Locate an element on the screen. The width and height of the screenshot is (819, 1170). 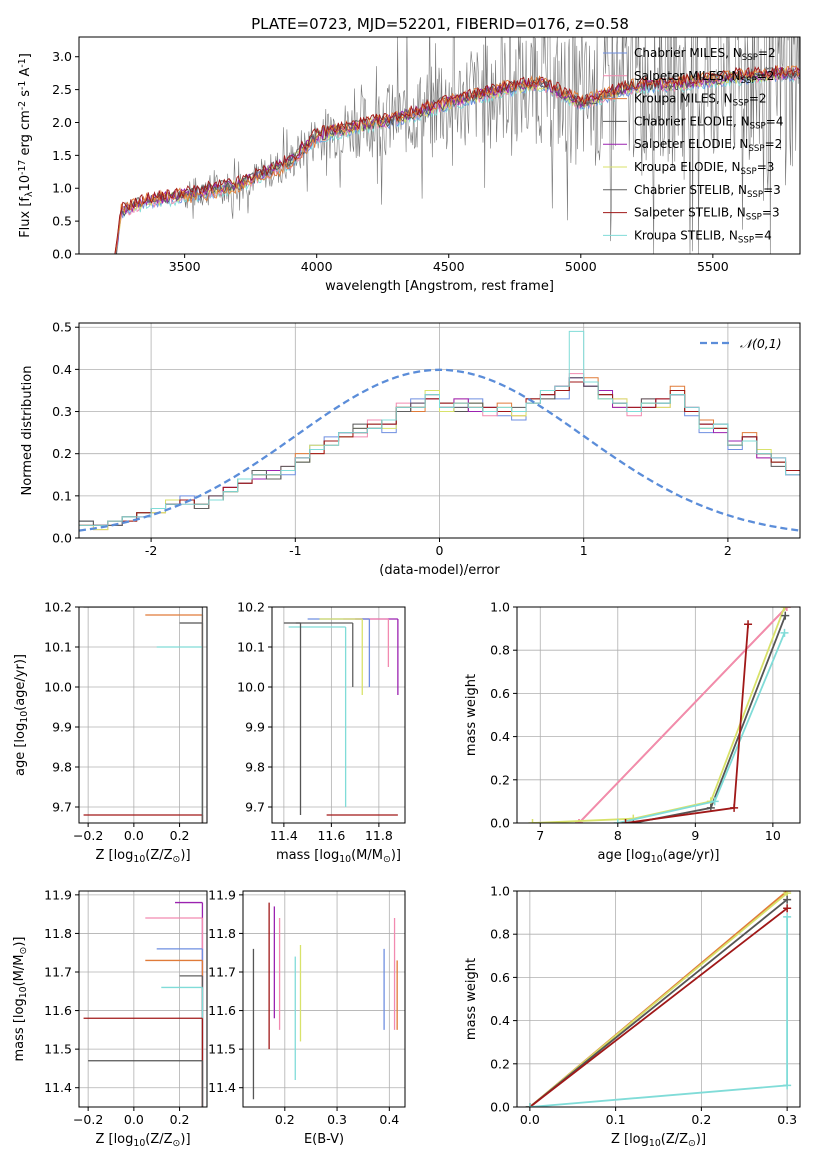
massweight_vs_Z-ytick-label: 0.2 is located at coordinates (500, 1063).